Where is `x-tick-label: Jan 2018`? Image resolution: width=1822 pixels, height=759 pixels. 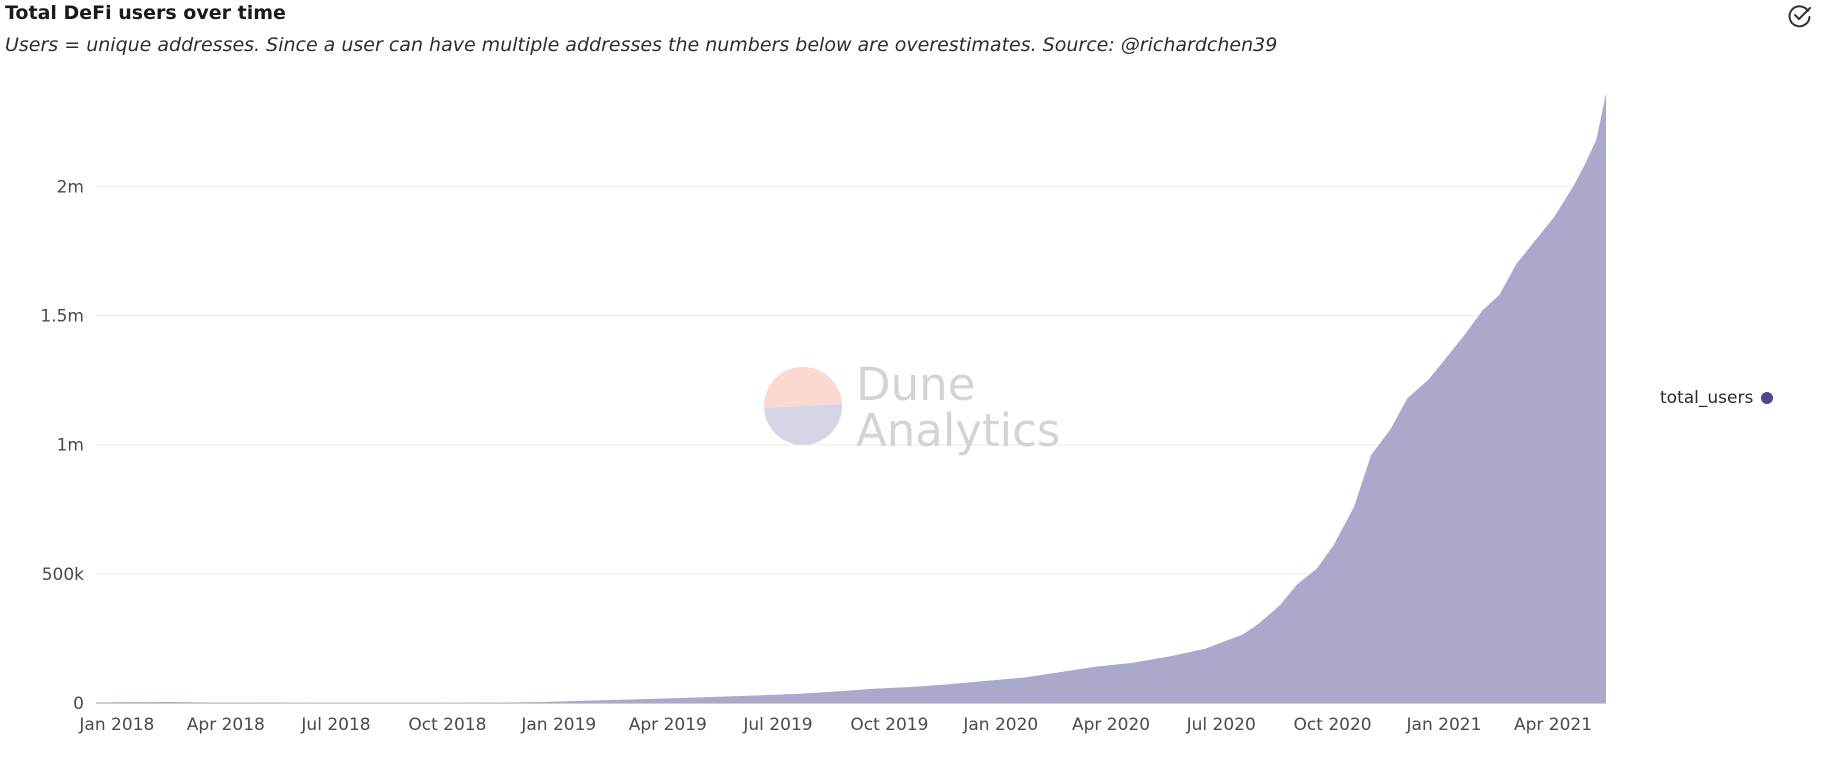 x-tick-label: Jan 2018 is located at coordinates (116, 725).